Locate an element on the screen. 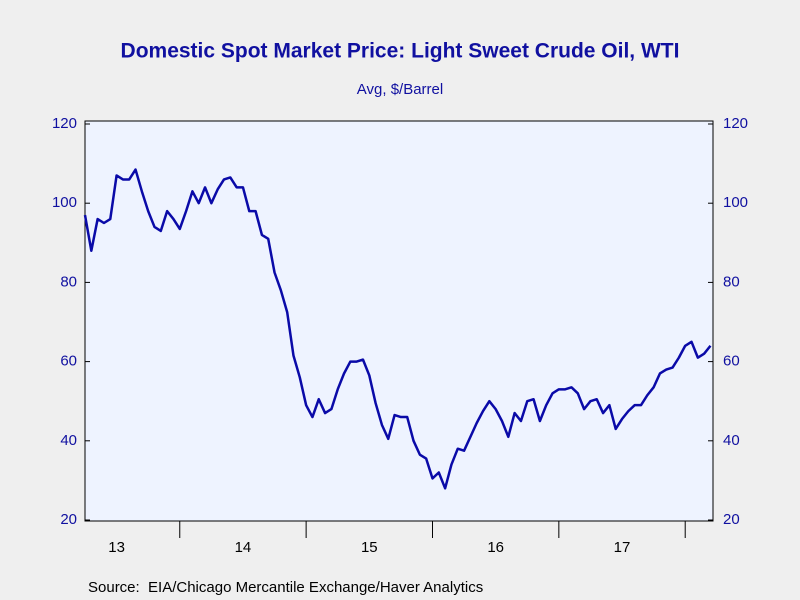 This screenshot has width=800, height=600. x-tick-label: 13 is located at coordinates (116, 547).